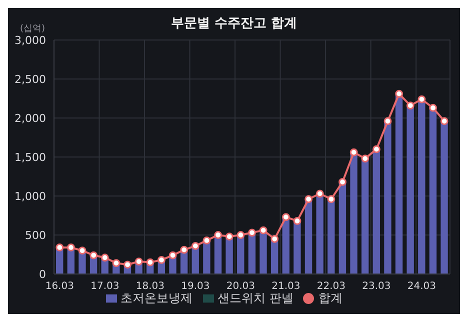 Image resolution: width=468 pixels, height=322 pixels. What do you see at coordinates (156, 298) in the screenshot?
I see `legend-label: 초저온보냉제` at bounding box center [156, 298].